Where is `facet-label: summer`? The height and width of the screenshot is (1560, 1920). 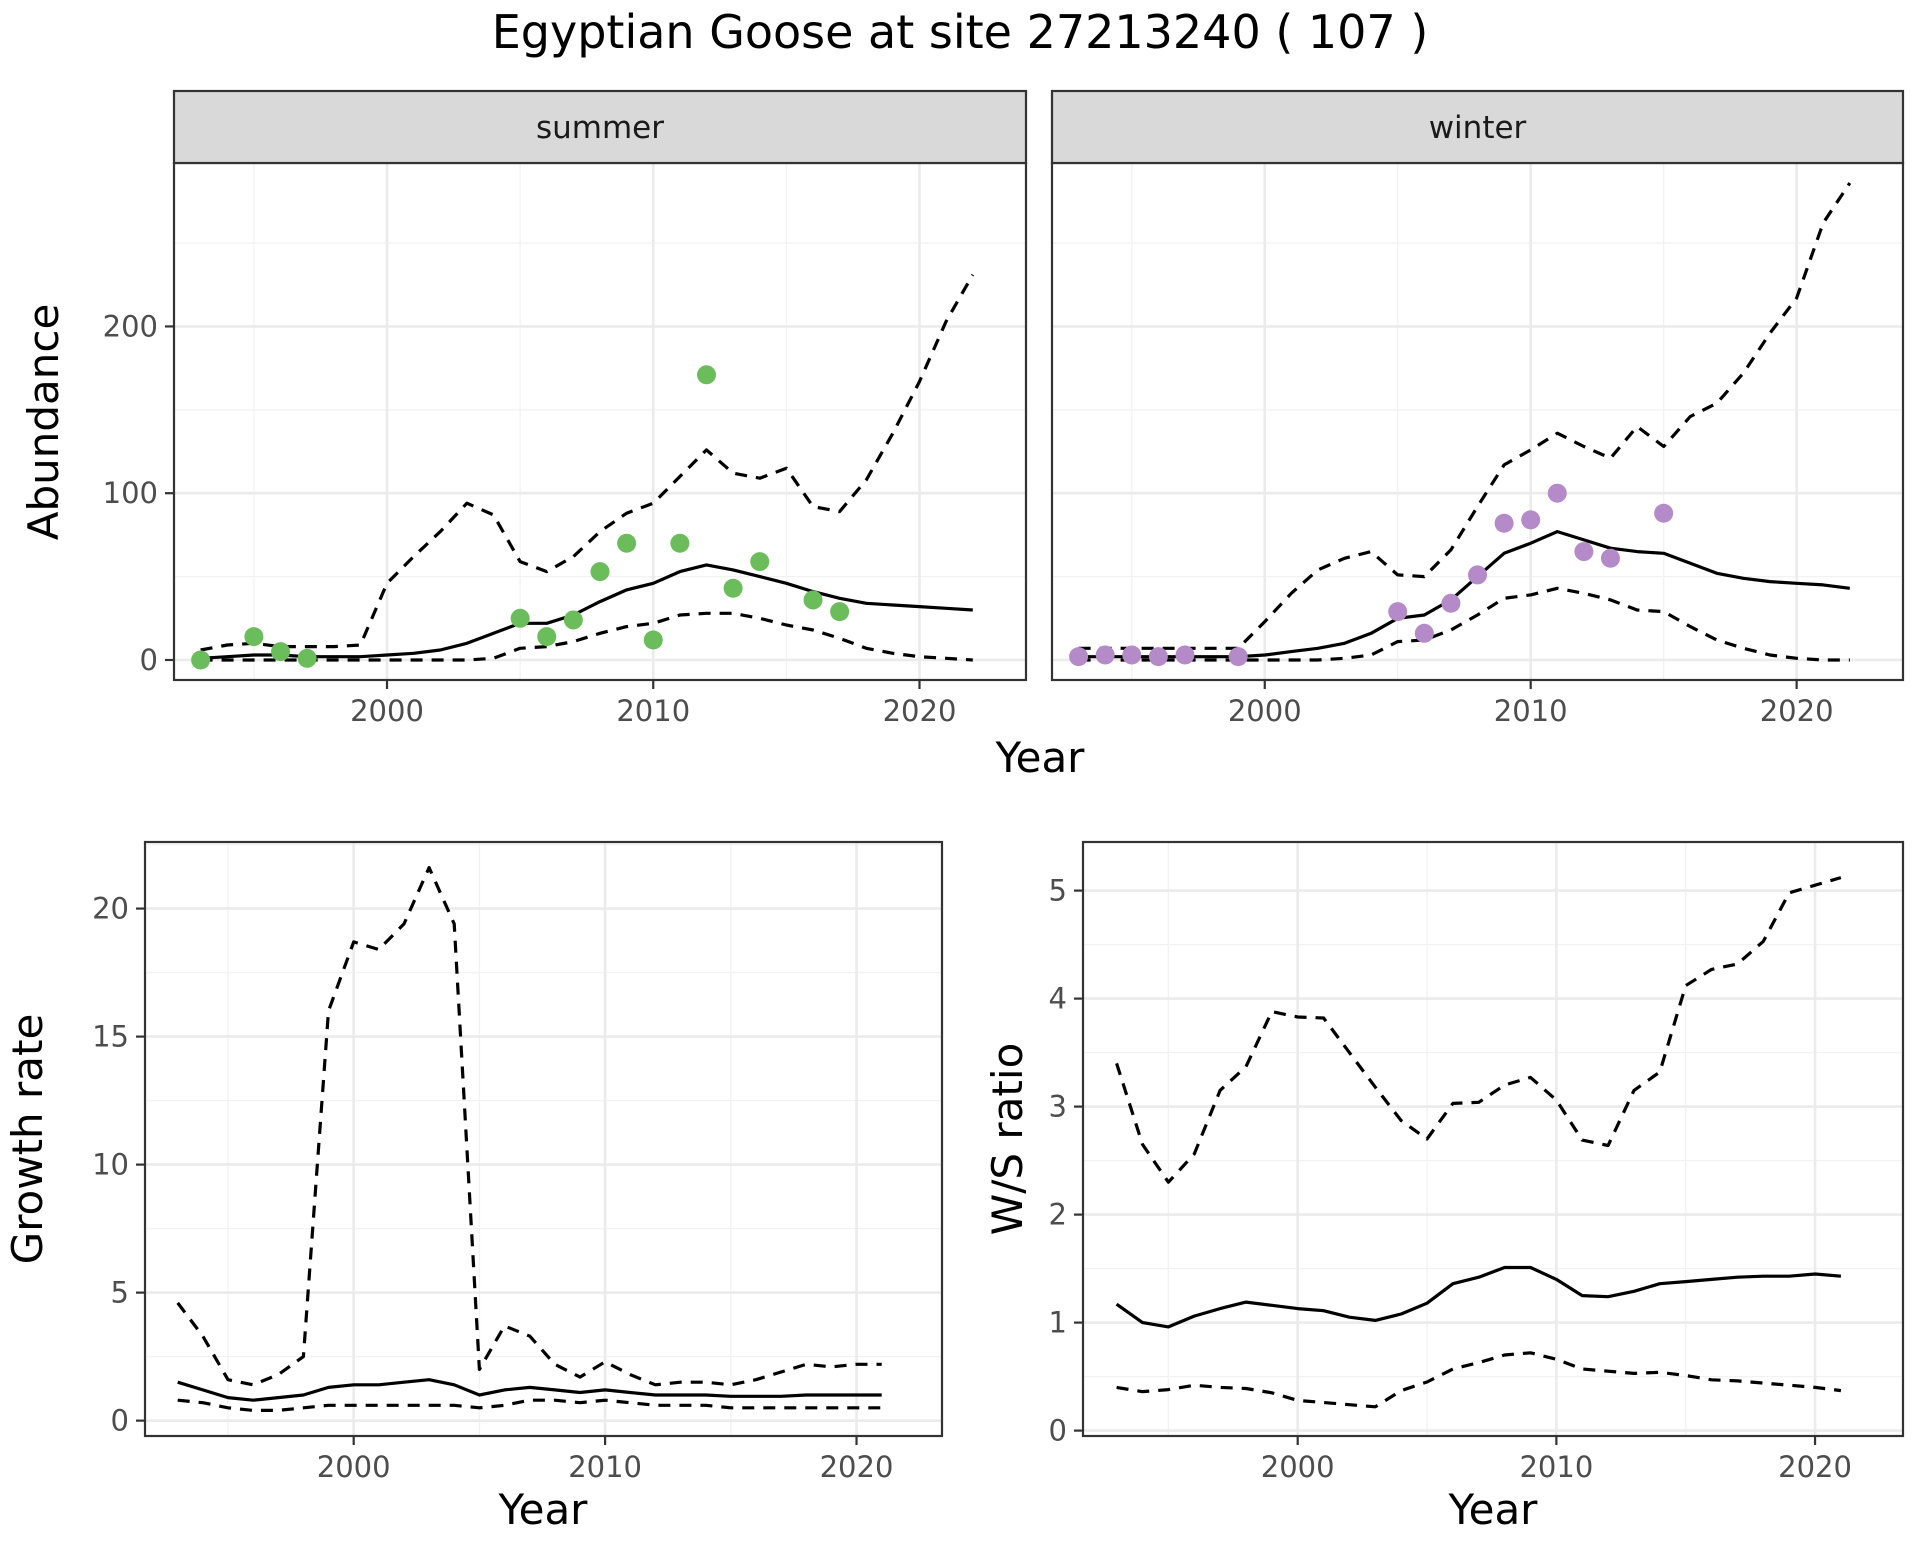 facet-label: summer is located at coordinates (600, 128).